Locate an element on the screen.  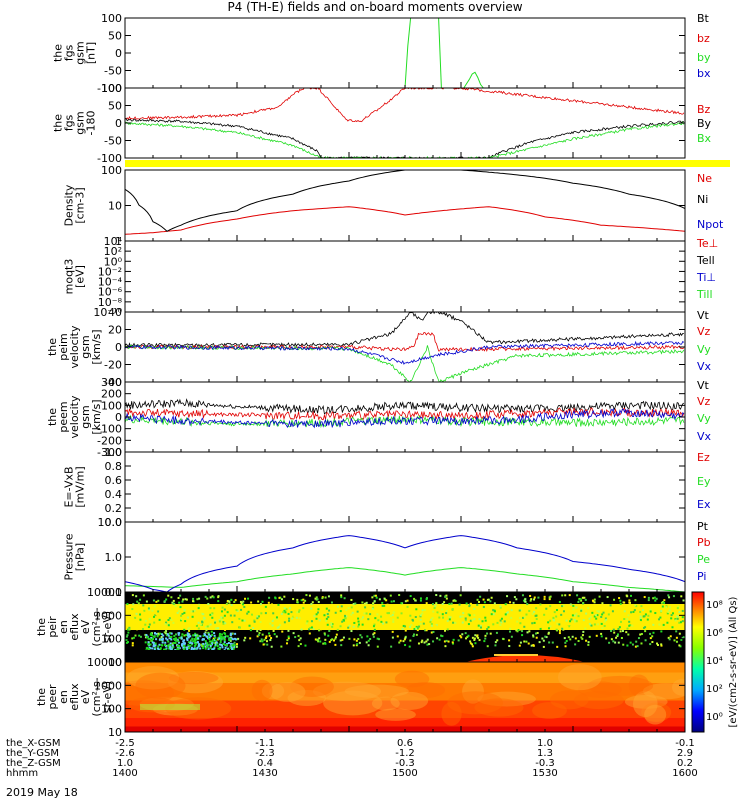
x-value-label: -0.1 is located at coordinates (685, 743).